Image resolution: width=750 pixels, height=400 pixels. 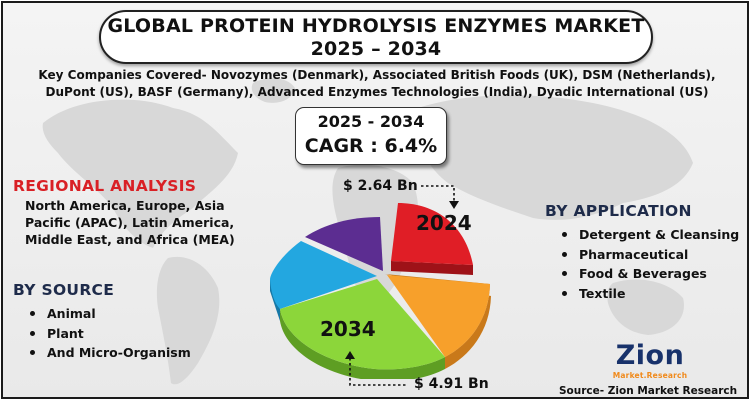 I want to click on page-subtitle-years: 2025 – 2034, so click(x=376, y=49).